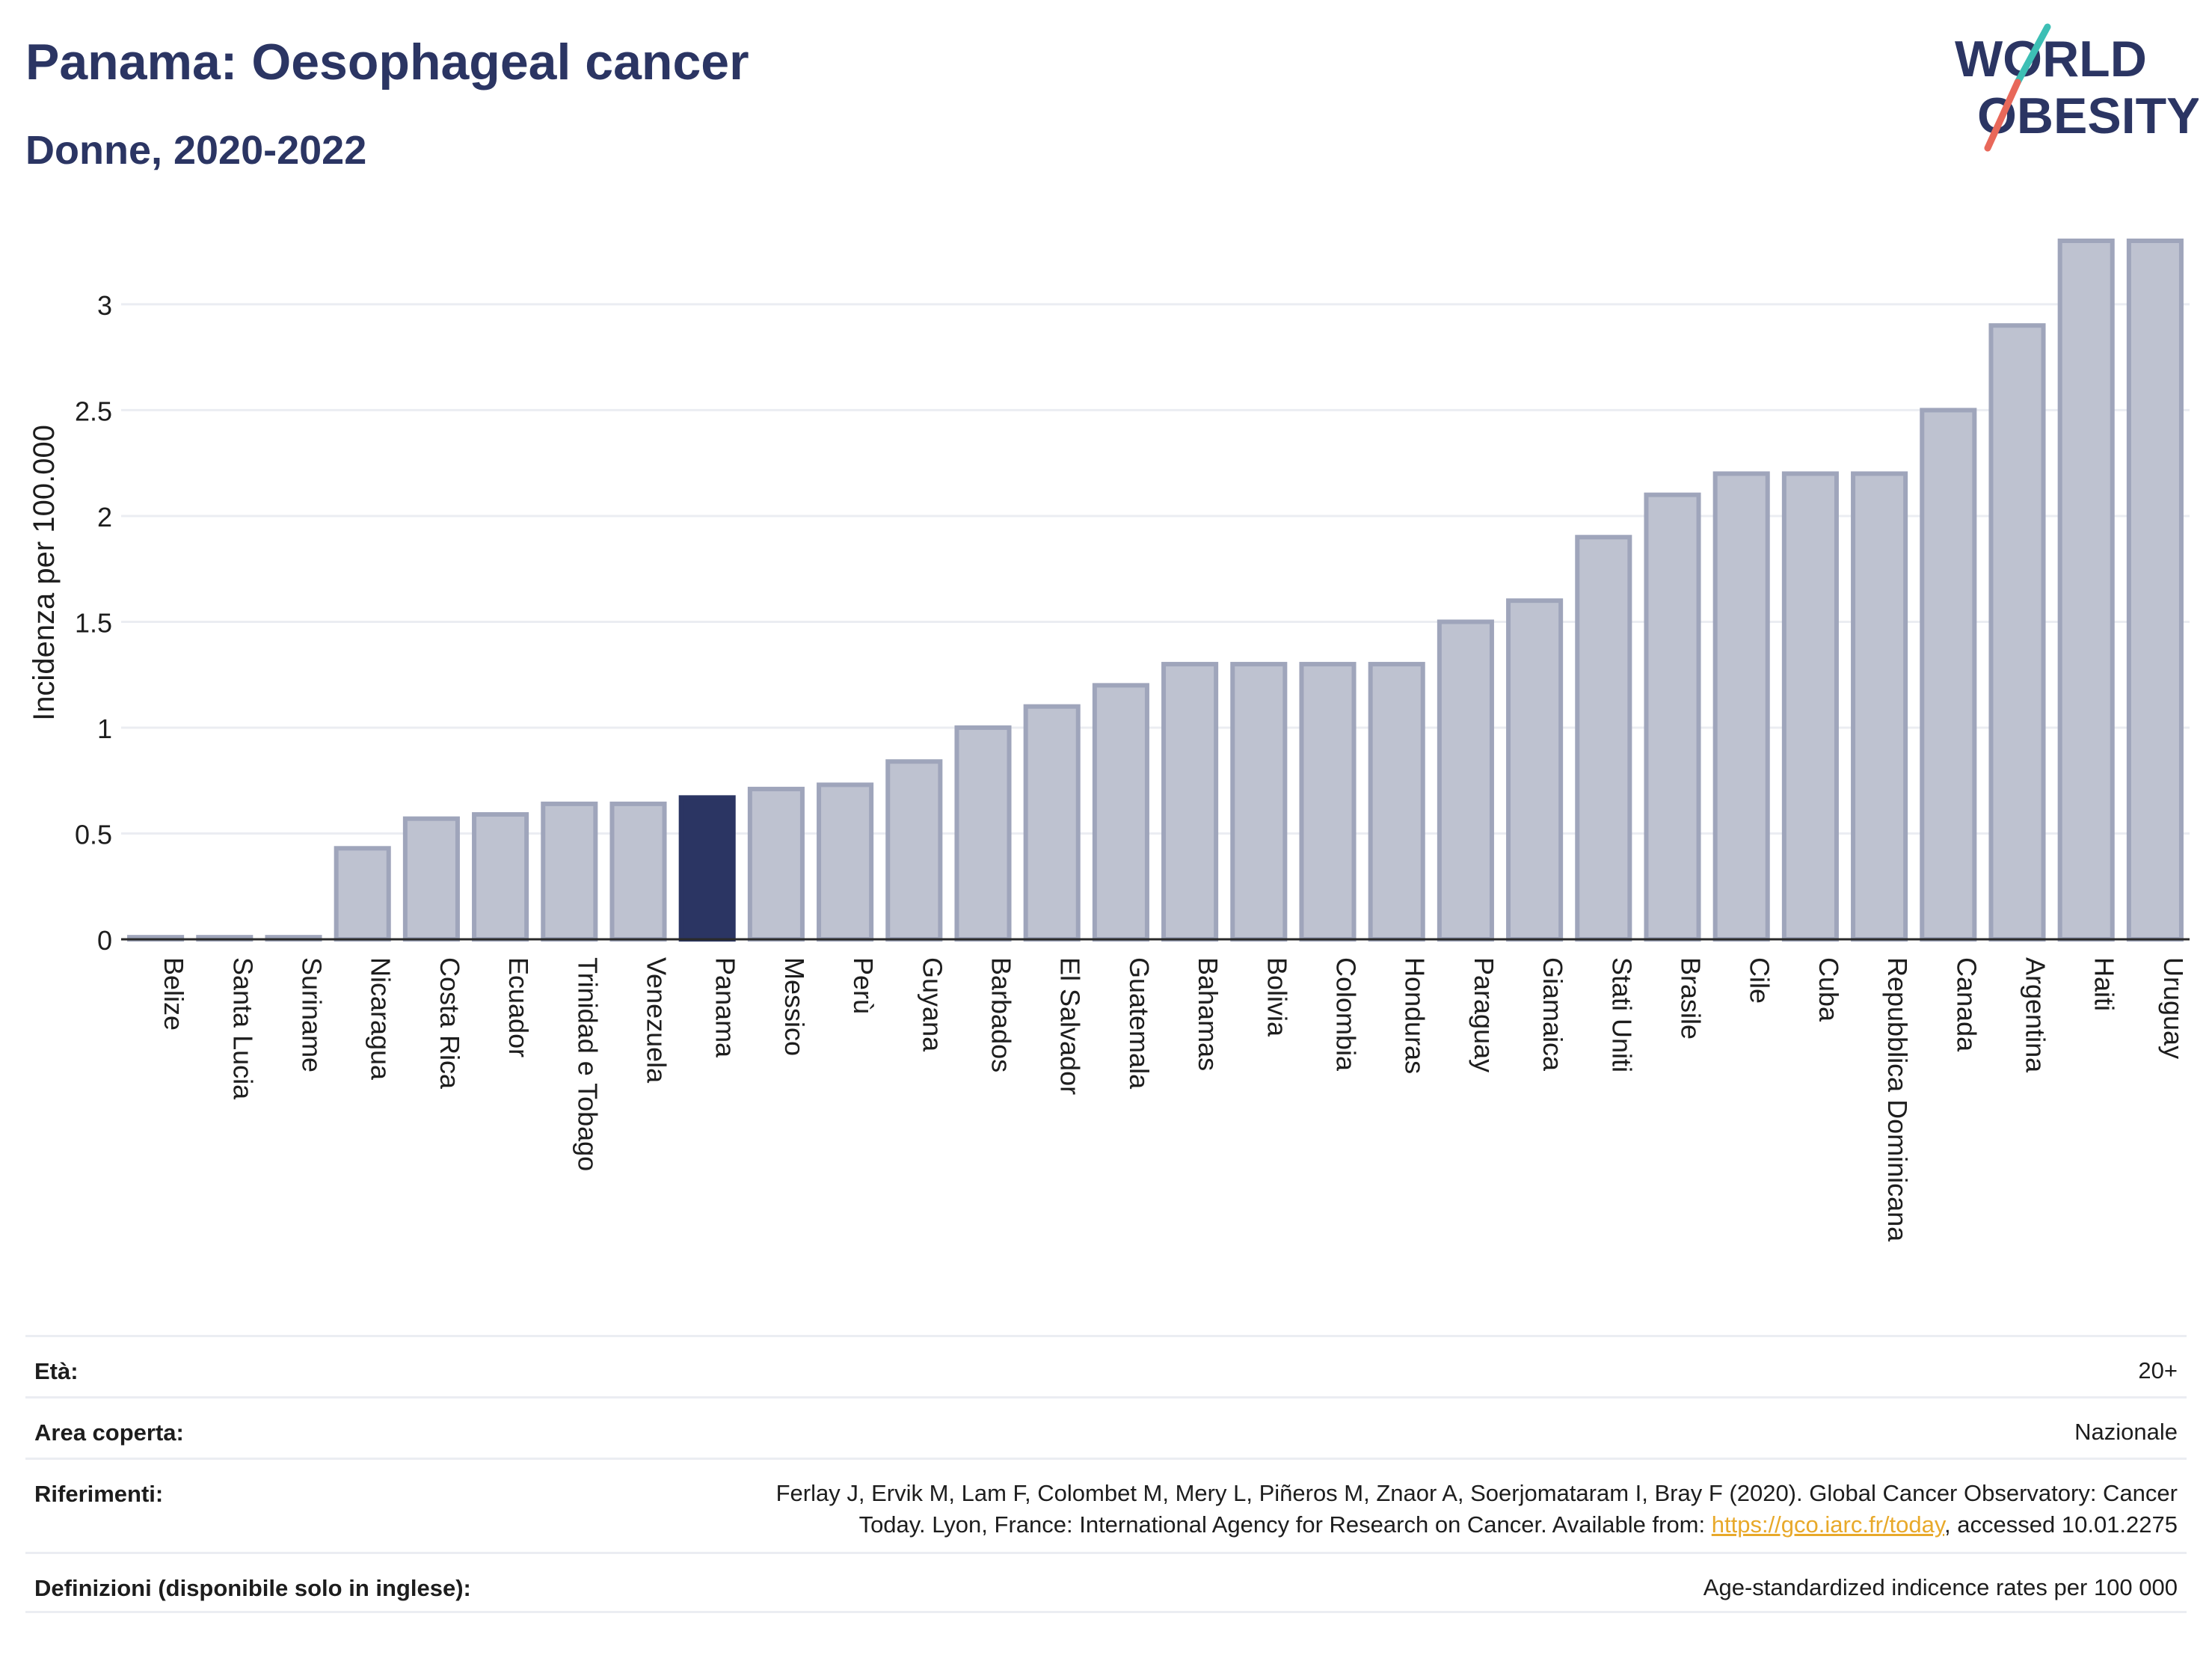 This screenshot has height=1655, width=2212. What do you see at coordinates (657, 1020) in the screenshot?
I see `x-tick-label: Venezuela` at bounding box center [657, 1020].